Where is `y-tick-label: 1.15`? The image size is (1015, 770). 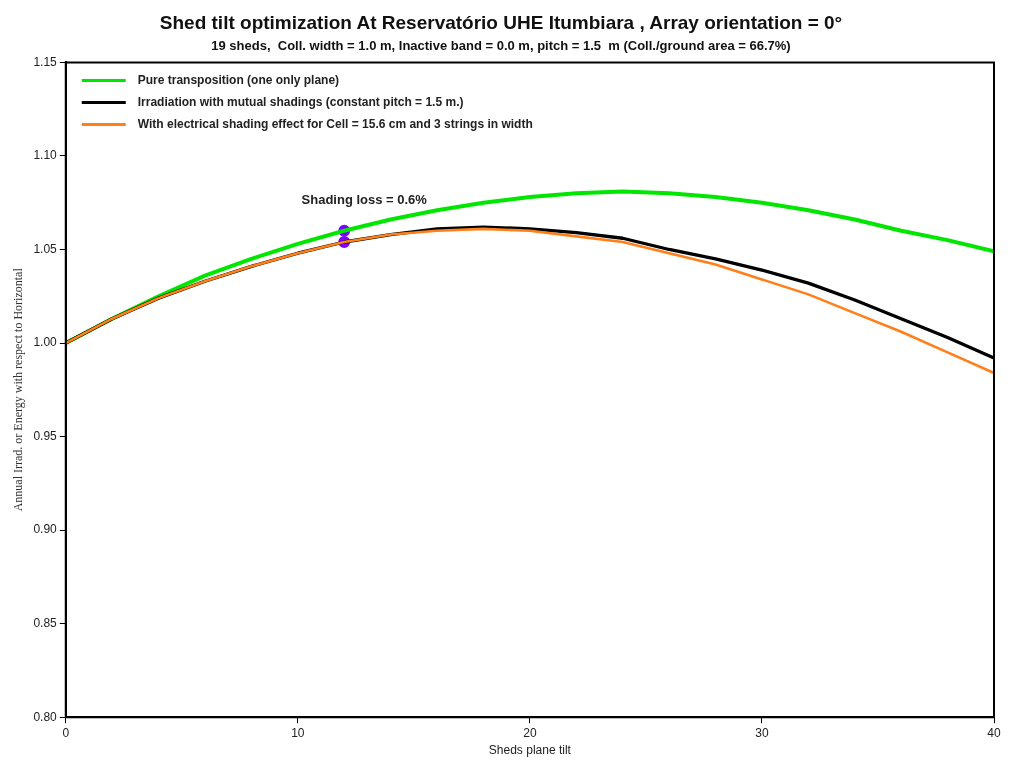
y-tick-label: 1.15 is located at coordinates (45, 61).